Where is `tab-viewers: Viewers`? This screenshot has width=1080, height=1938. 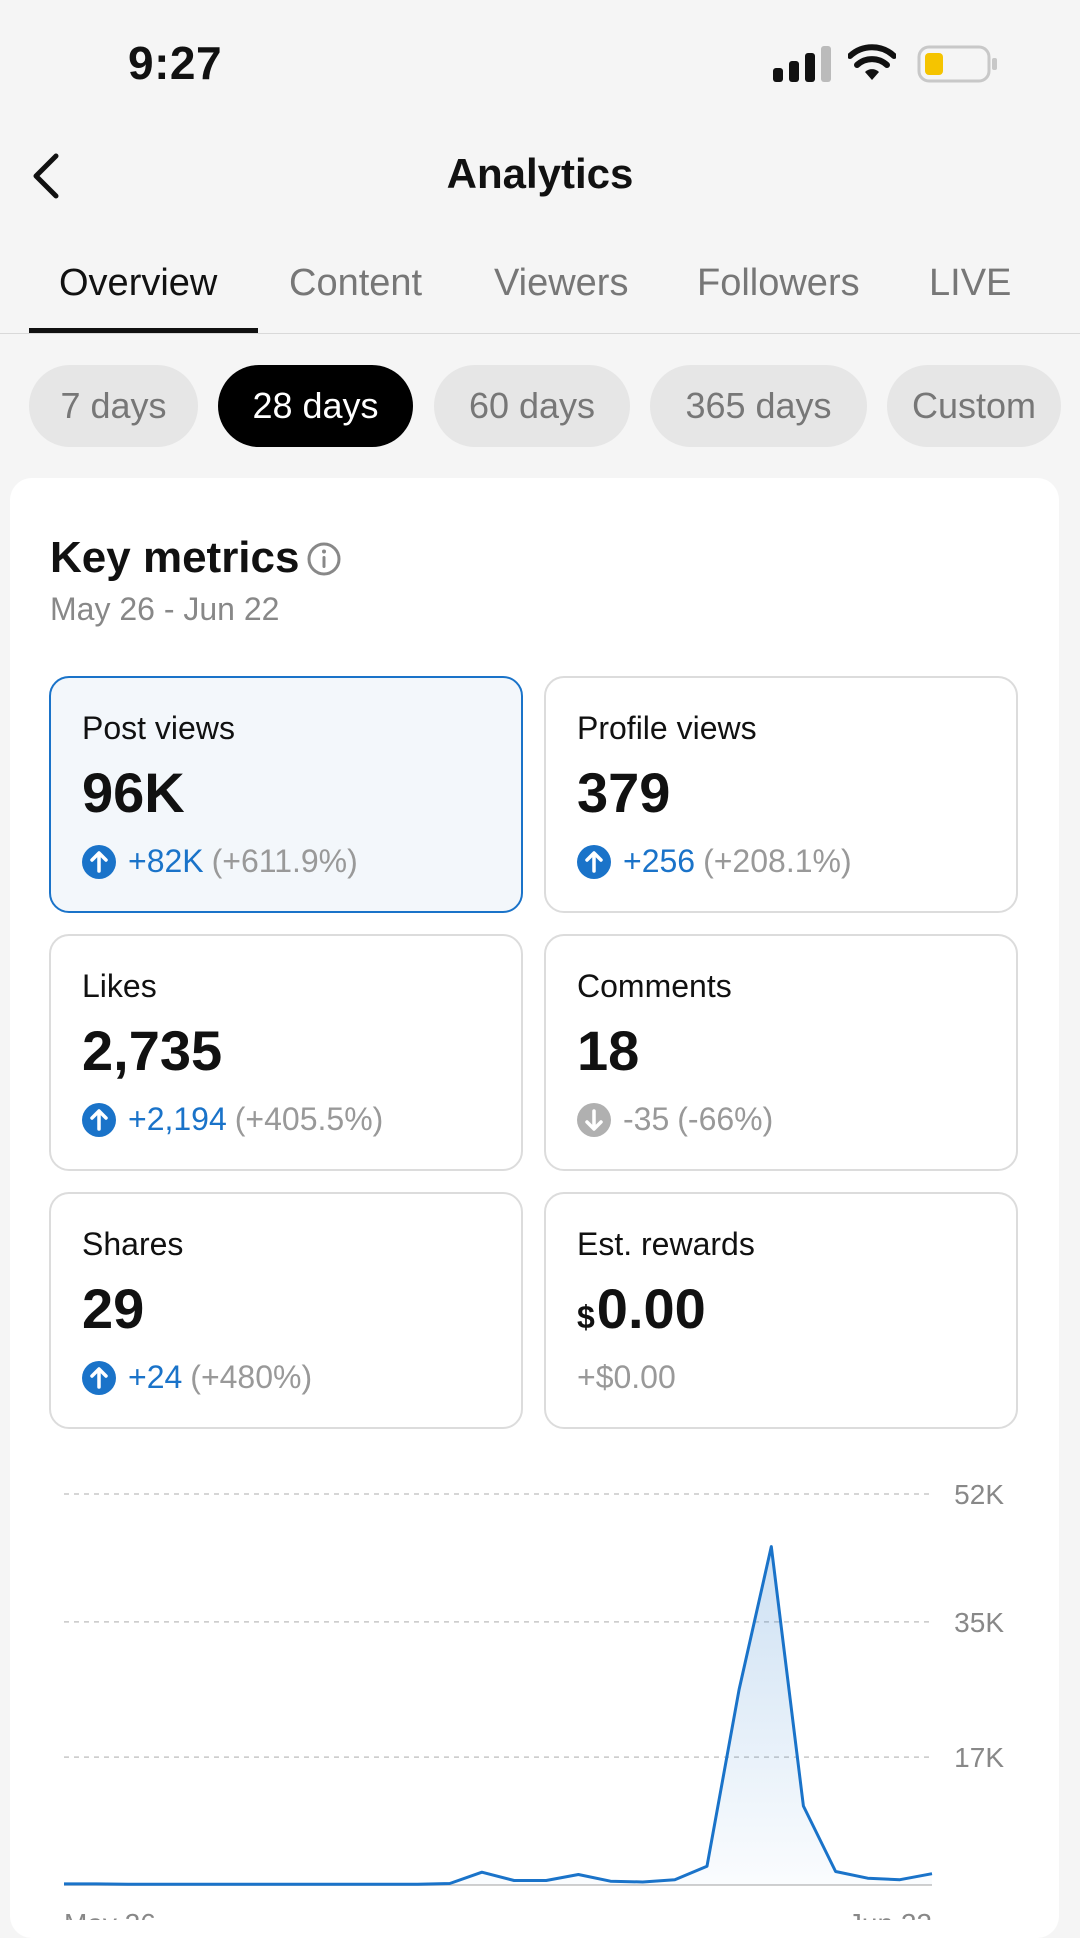 tab-viewers: Viewers is located at coordinates (561, 283).